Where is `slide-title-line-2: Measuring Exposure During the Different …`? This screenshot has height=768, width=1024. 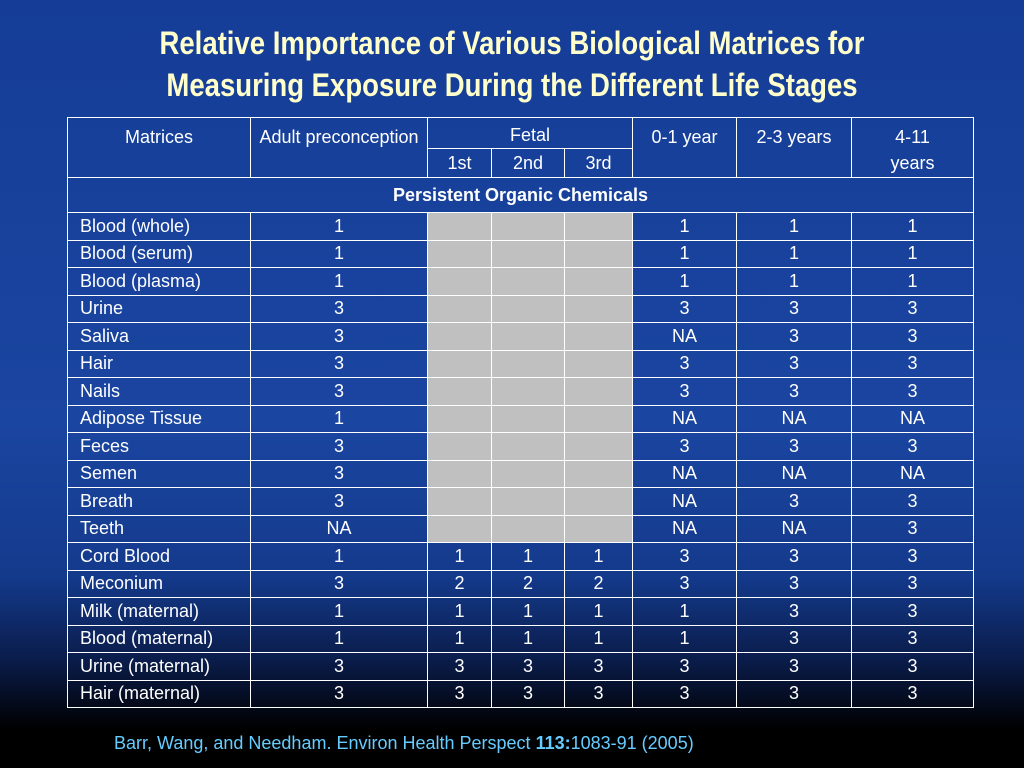 slide-title-line-2: Measuring Exposure During the Different … is located at coordinates (512, 85).